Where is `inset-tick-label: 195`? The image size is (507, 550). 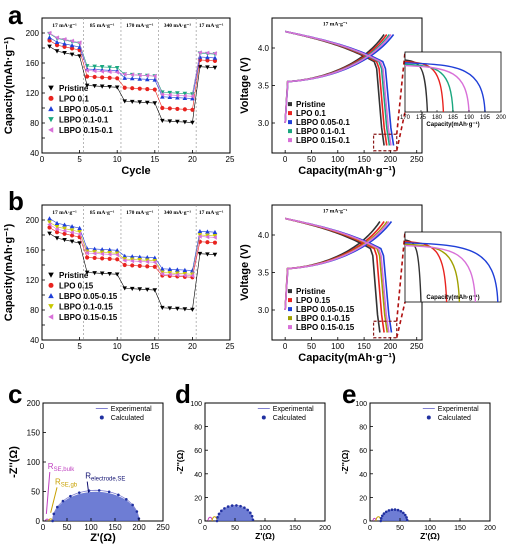
inset-tick-label: 195 is located at coordinates (485, 118).